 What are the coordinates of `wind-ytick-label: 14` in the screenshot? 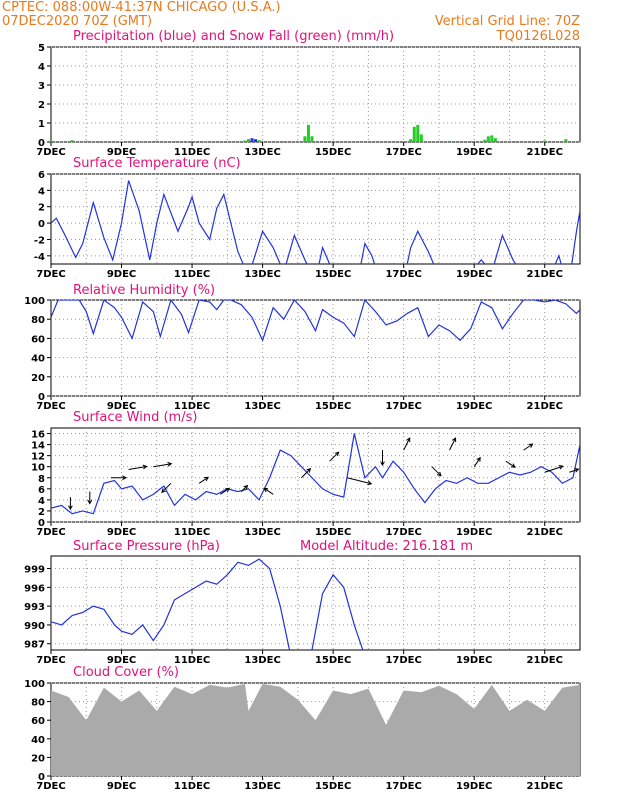 It's located at (38, 446).